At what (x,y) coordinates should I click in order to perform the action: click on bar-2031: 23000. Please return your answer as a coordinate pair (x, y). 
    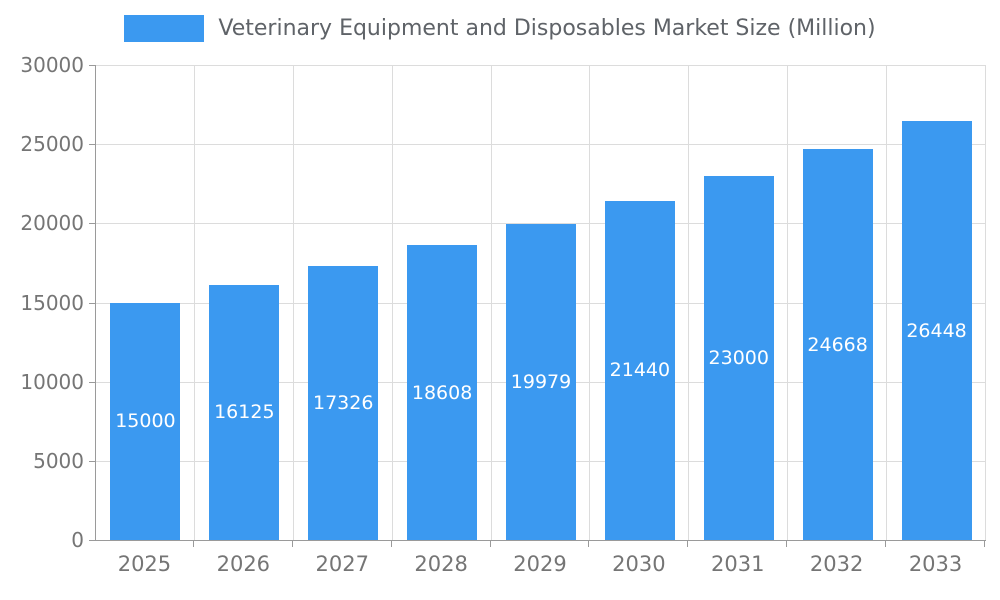
    Looking at the image, I should click on (738, 357).